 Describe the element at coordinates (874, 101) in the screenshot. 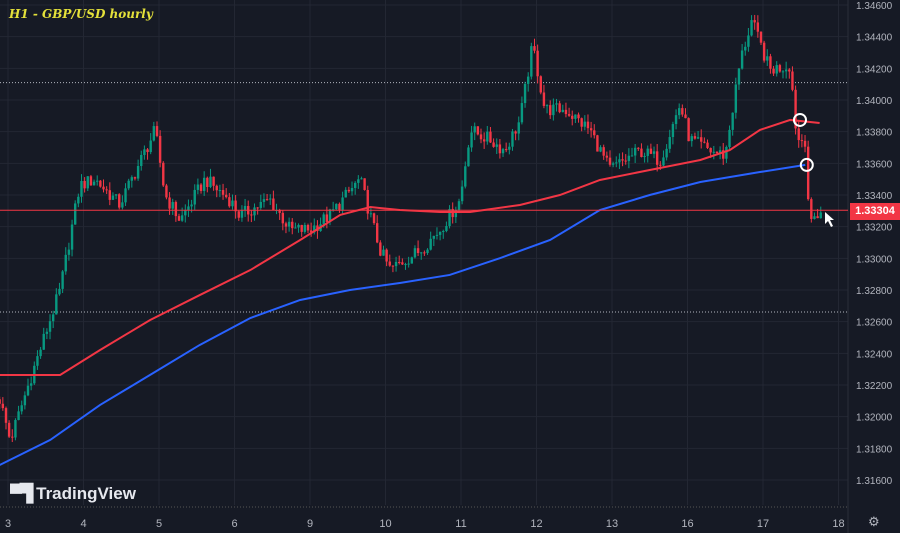

I see `y-tick-label: 1.34000` at that location.